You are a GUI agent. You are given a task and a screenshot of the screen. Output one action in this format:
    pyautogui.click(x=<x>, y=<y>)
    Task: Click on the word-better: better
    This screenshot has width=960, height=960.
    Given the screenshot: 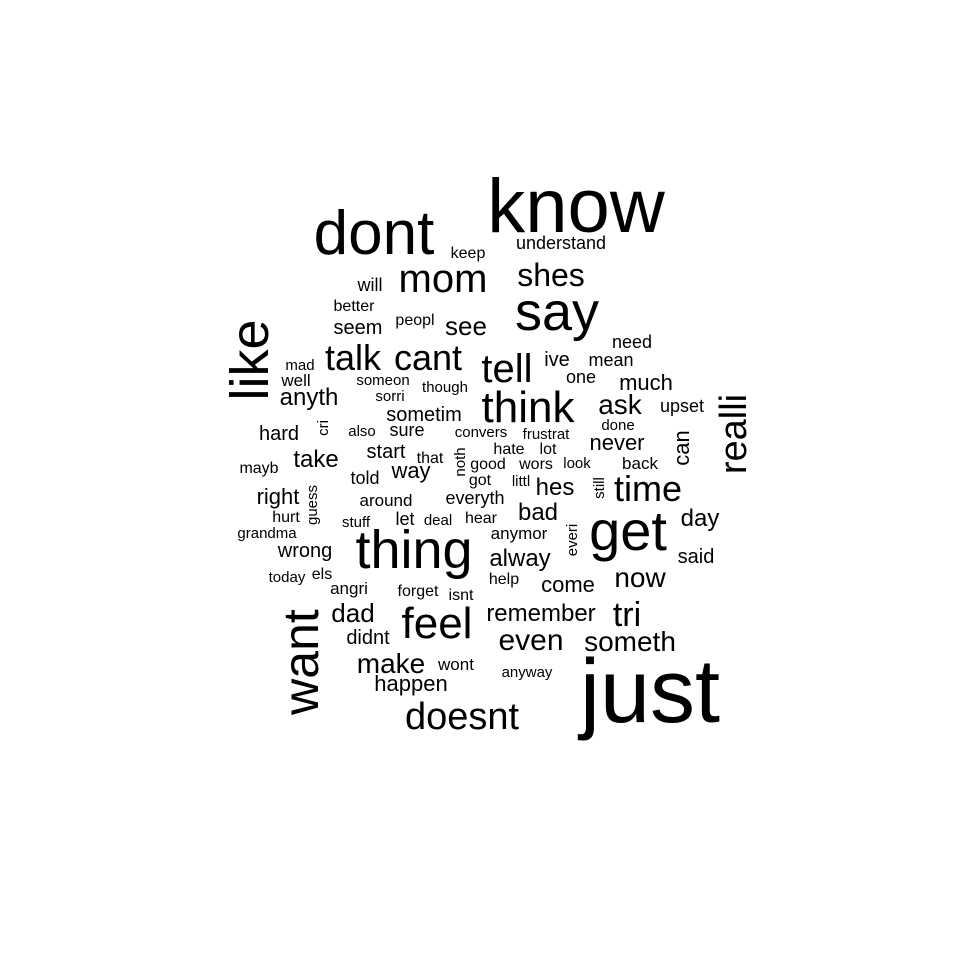 What is the action you would take?
    pyautogui.click(x=355, y=306)
    